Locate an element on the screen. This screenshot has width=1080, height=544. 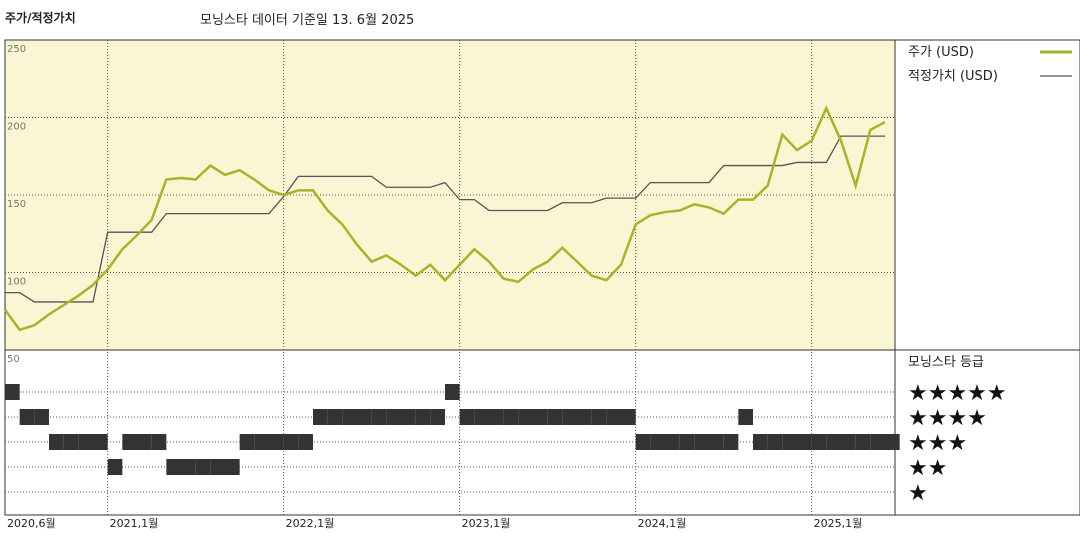
rating-row-label: ★★★★ is located at coordinates (947, 418).